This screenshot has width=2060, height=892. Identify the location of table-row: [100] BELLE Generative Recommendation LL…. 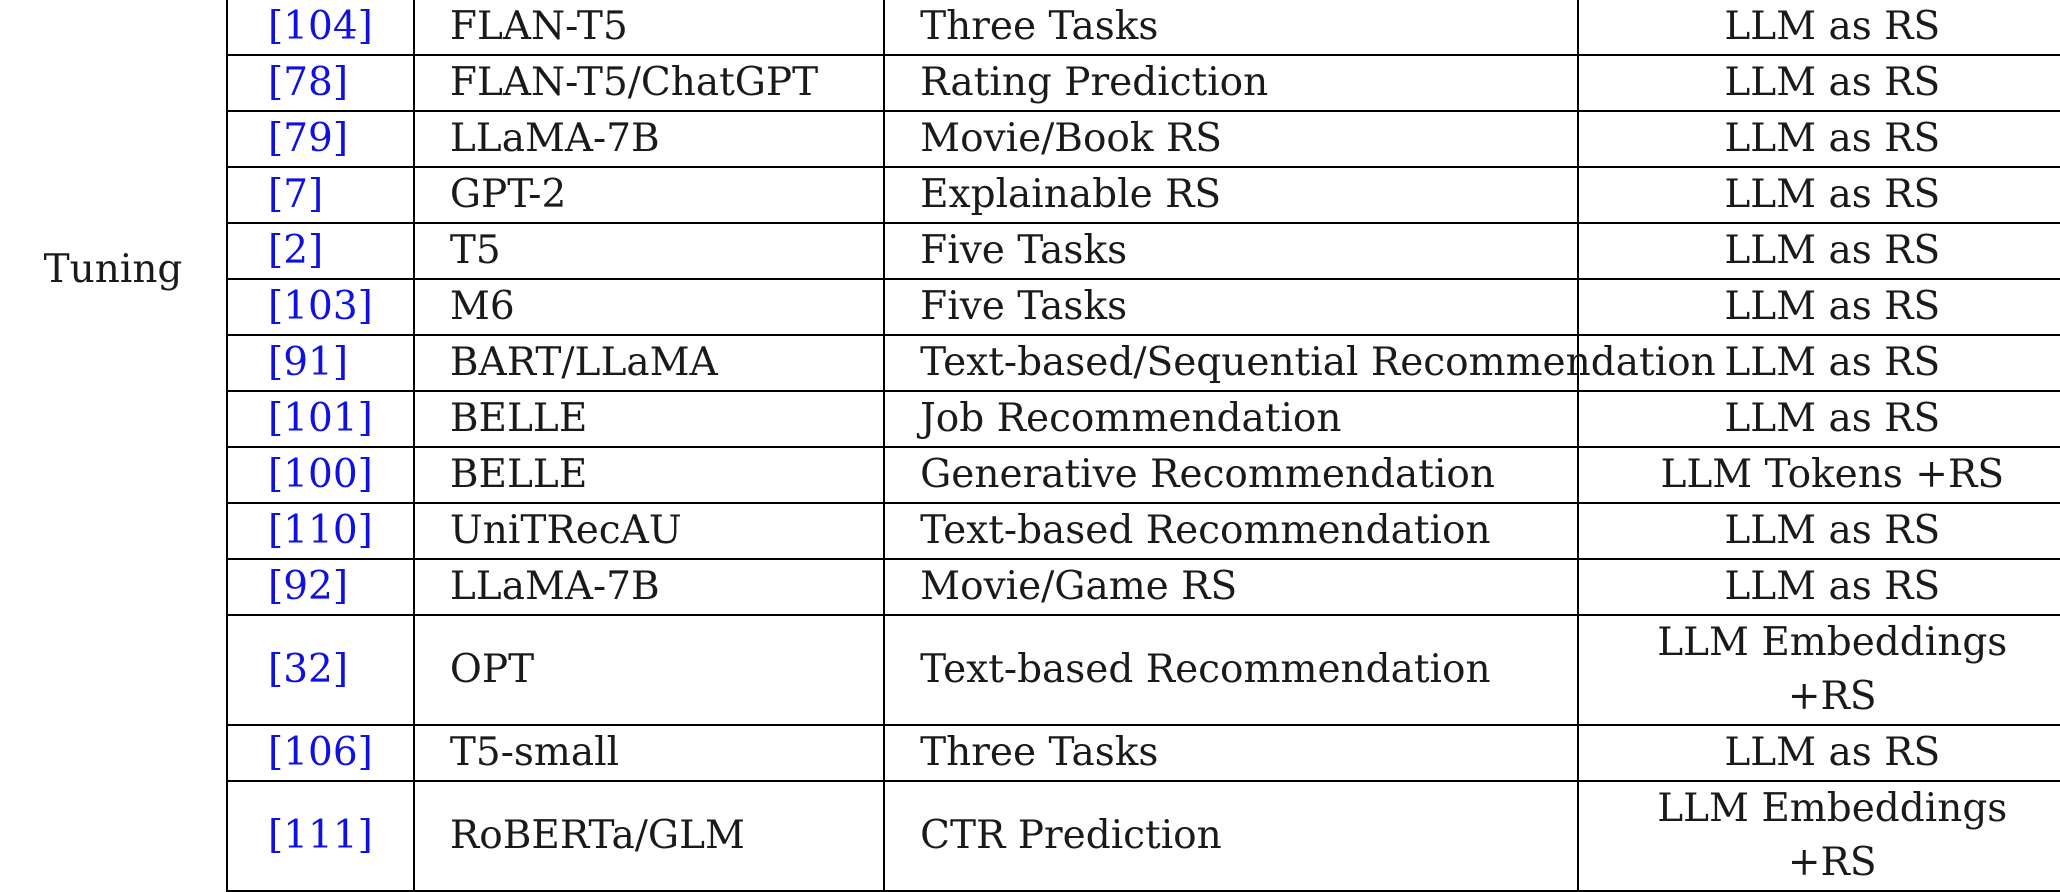
(1143, 475).